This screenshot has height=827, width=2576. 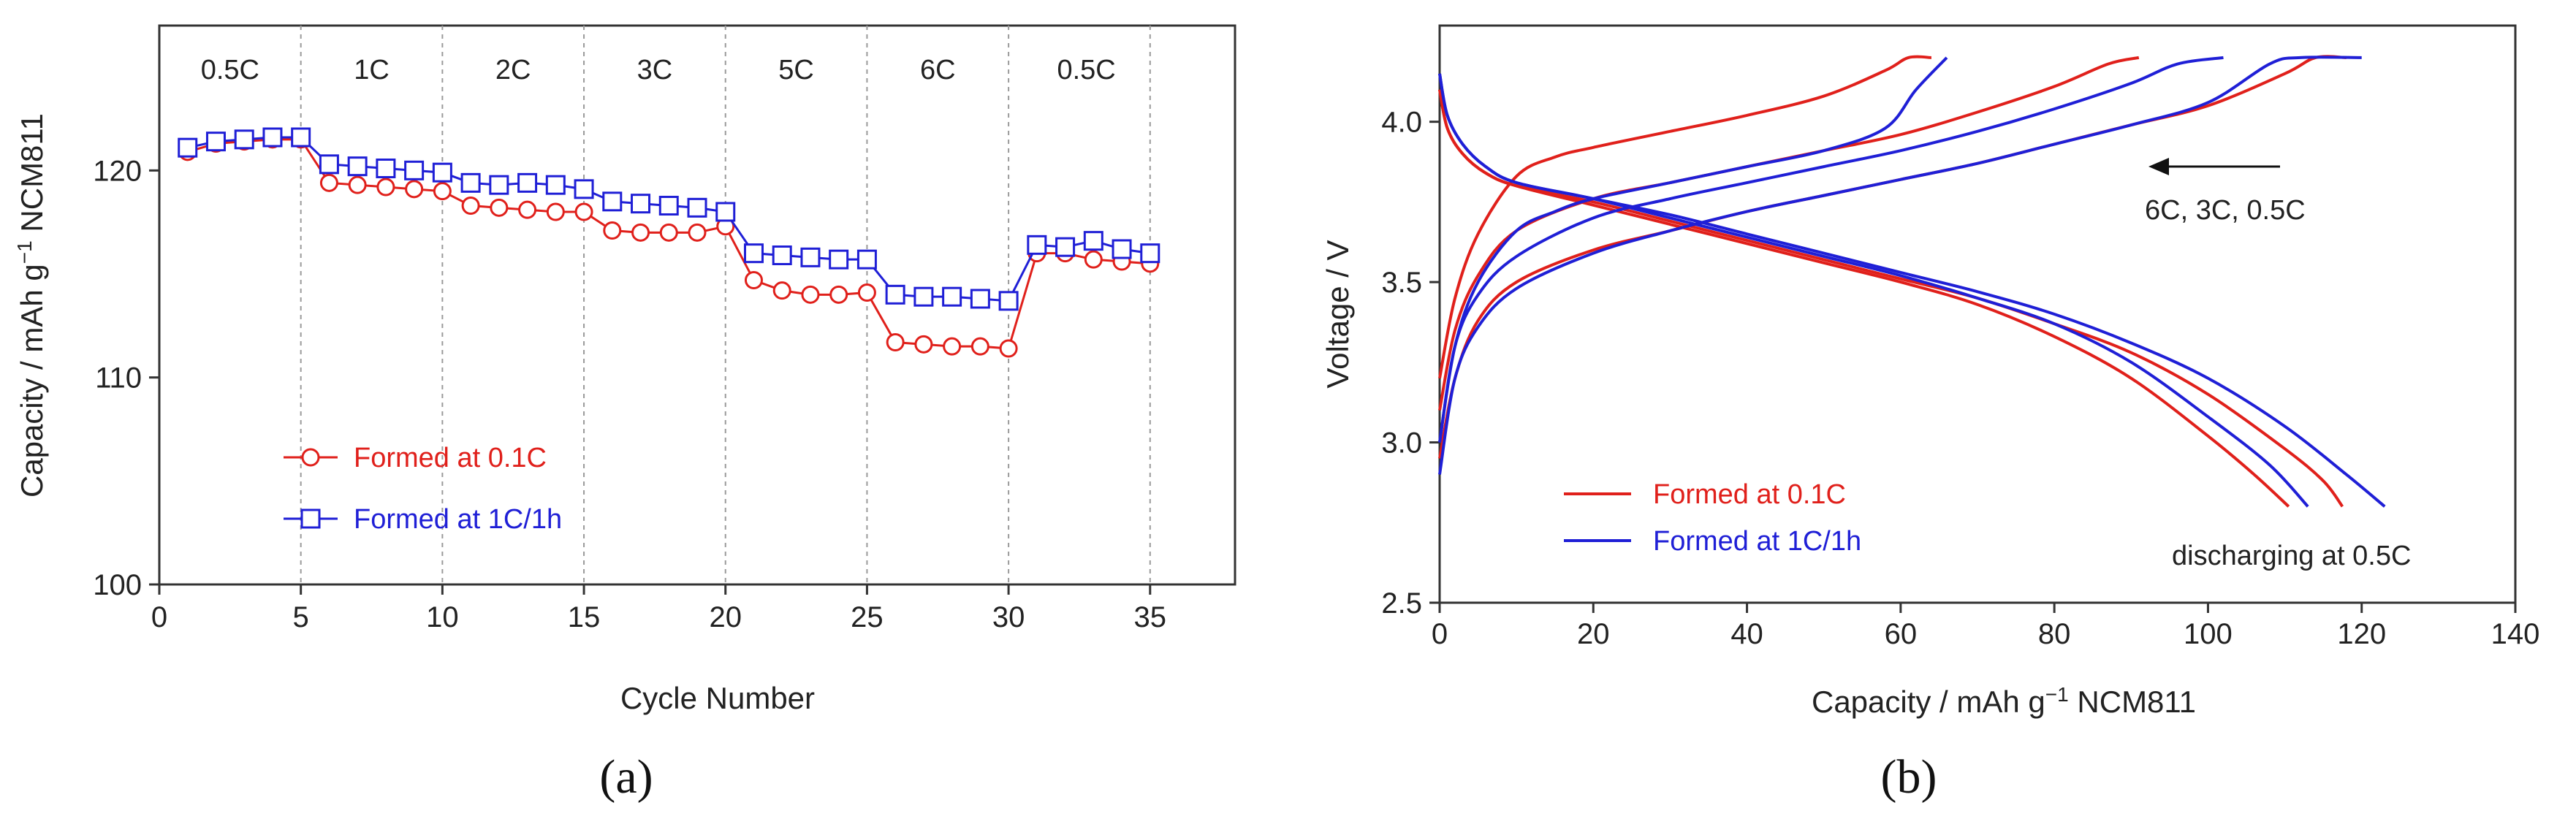 What do you see at coordinates (717, 698) in the screenshot?
I see `panel-a-x-axis-title: Cycle Number` at bounding box center [717, 698].